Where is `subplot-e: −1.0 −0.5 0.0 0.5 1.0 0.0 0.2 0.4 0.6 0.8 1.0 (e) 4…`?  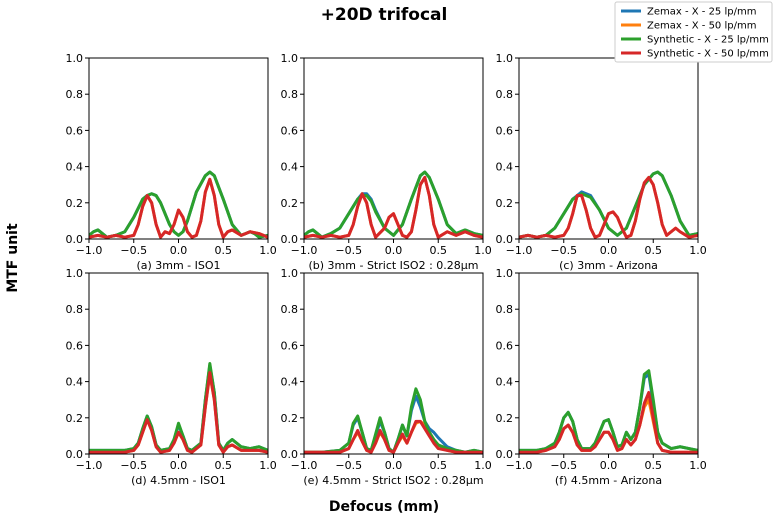
subplot-e: −1.0 −0.5 0.0 0.5 1.0 0.0 0.2 0.4 0.6 0.8 1.0 (e) 4… is located at coordinates (386, 377).